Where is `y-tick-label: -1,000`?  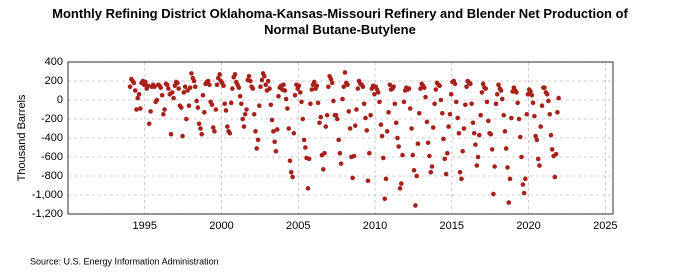 y-tick-label: -1,000 is located at coordinates (47, 195).